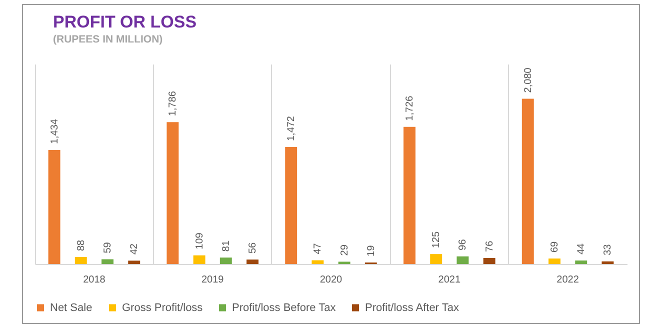 Image resolution: width=651 pixels, height=335 pixels. What do you see at coordinates (608, 250) in the screenshot?
I see `data-label: 33` at bounding box center [608, 250].